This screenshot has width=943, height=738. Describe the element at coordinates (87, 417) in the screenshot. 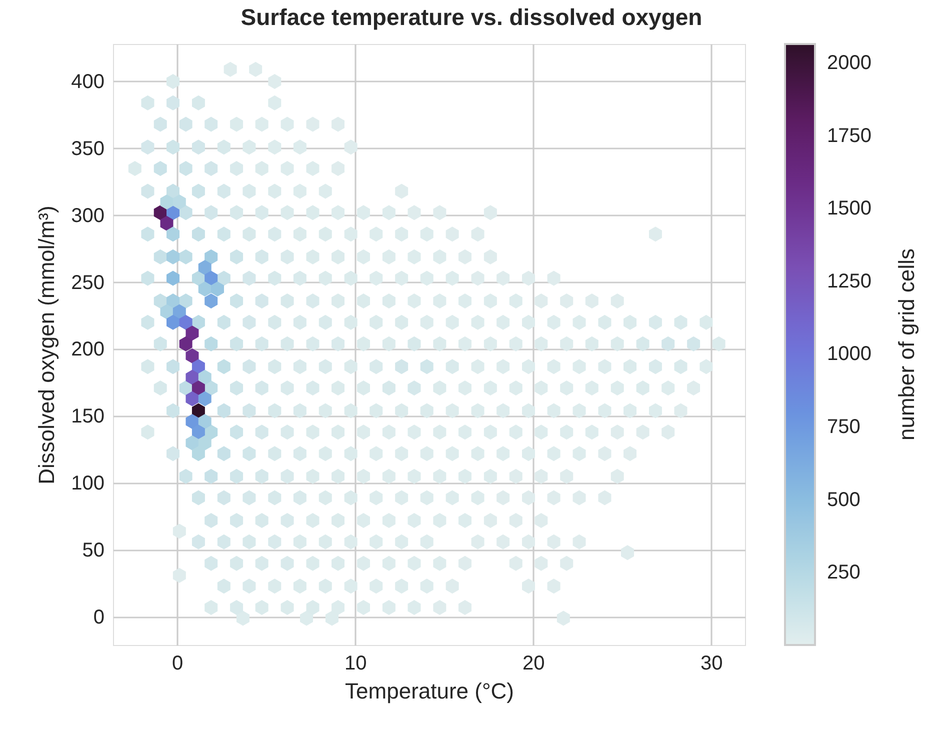

I see `y-tick-label: 150` at that location.